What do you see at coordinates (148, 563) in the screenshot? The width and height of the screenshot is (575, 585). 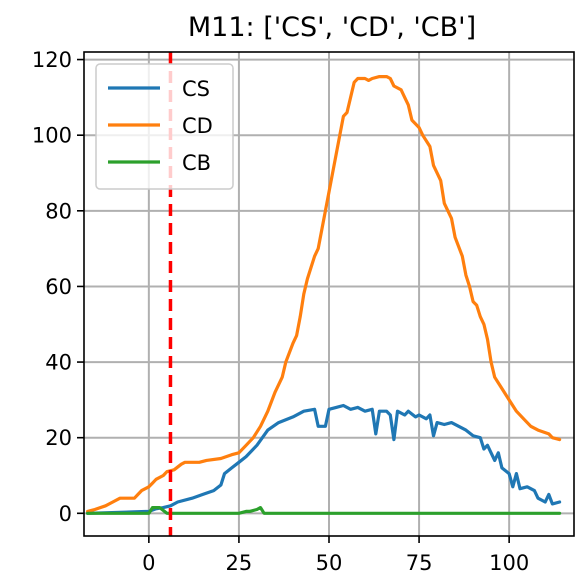 I see `x-tick-label: 0` at bounding box center [148, 563].